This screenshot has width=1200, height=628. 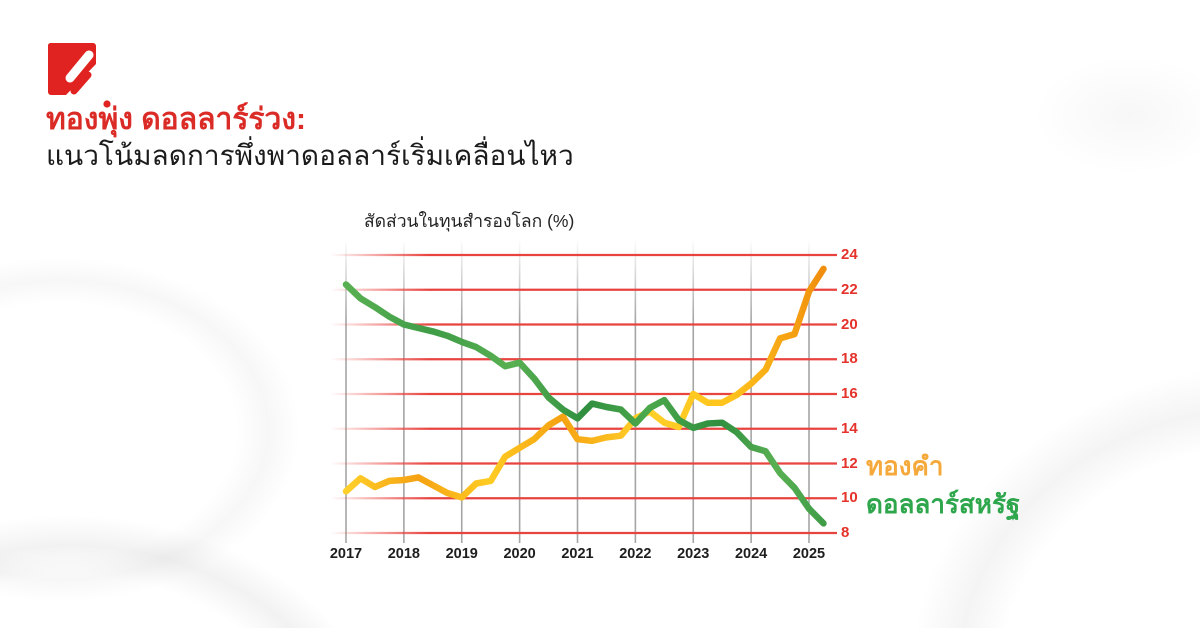 What do you see at coordinates (849, 393) in the screenshot?
I see `y-tick-label: 16` at bounding box center [849, 393].